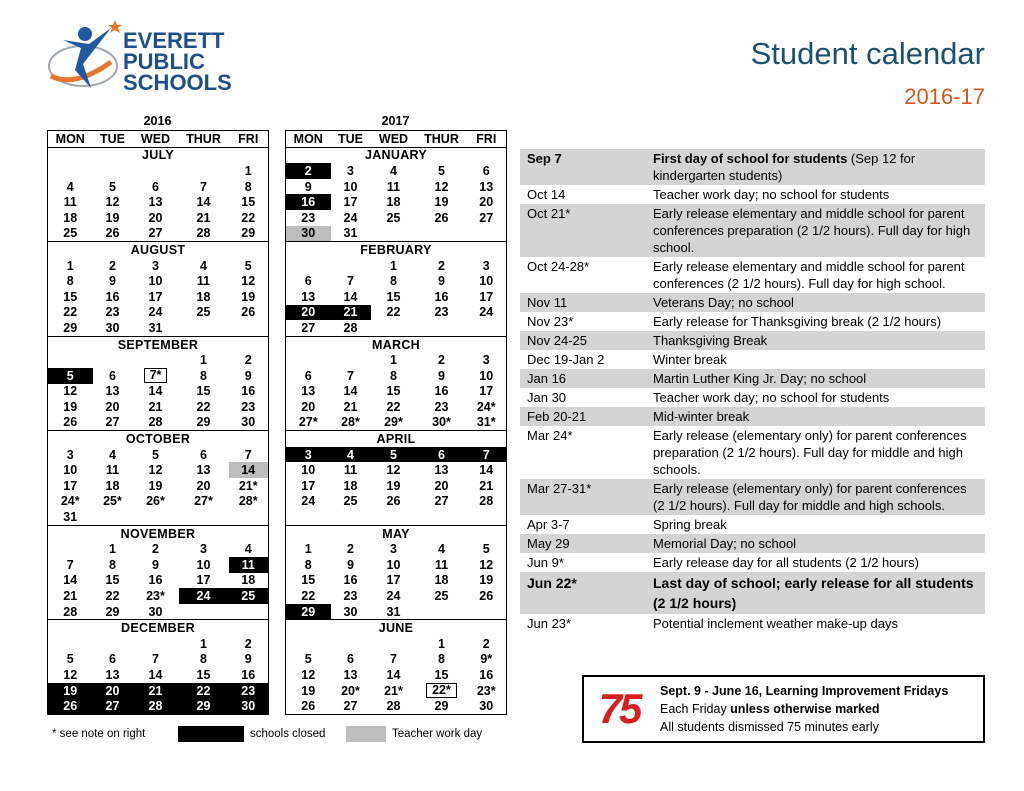 The height and width of the screenshot is (791, 1024). I want to click on day: 22, so click(203, 406).